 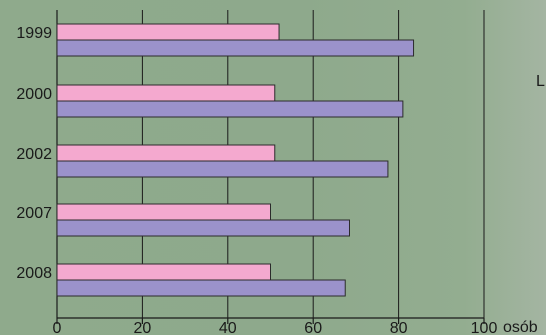 I want to click on bar-2002-s1, so click(x=166, y=153).